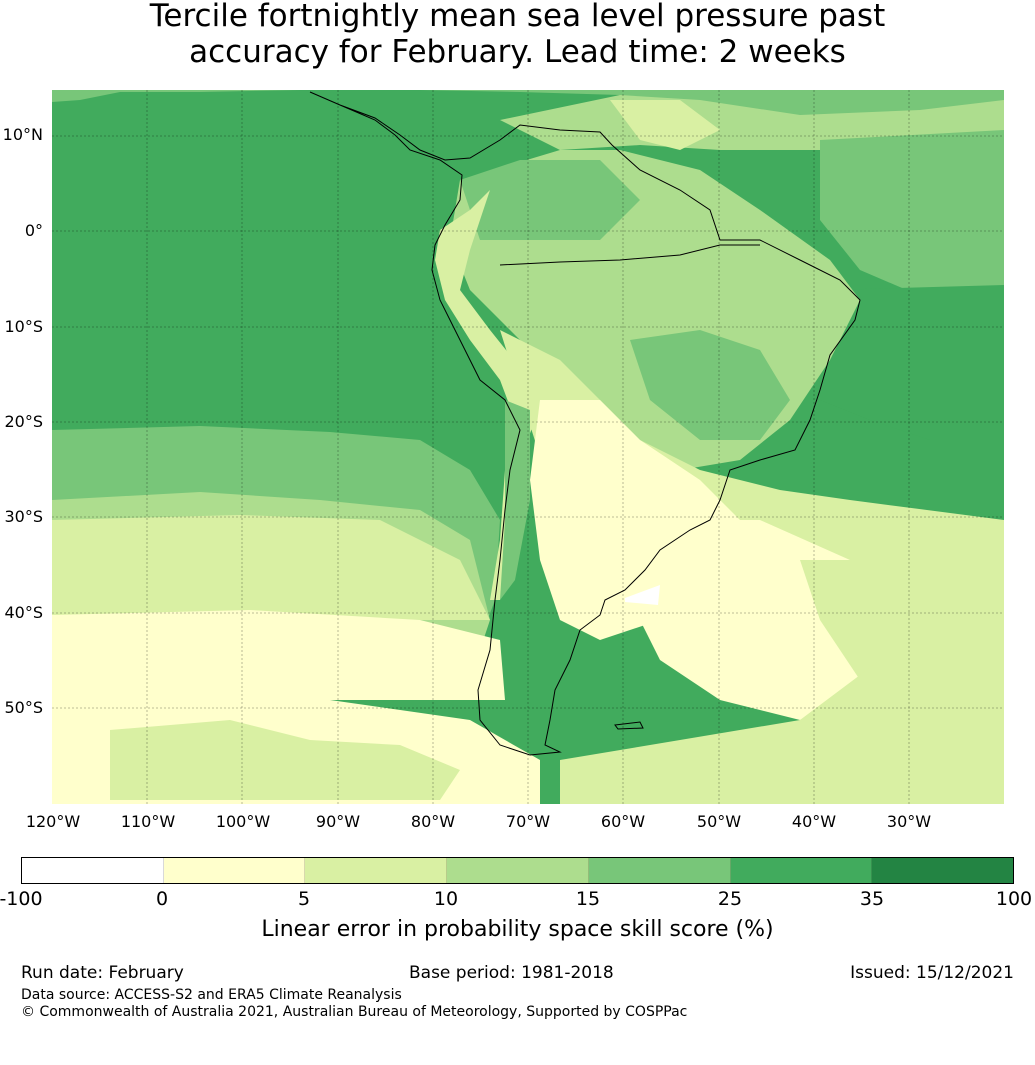 This screenshot has height=1065, width=1035. Describe the element at coordinates (243, 821) in the screenshot. I see `x-tick-100w: 100°W` at that location.